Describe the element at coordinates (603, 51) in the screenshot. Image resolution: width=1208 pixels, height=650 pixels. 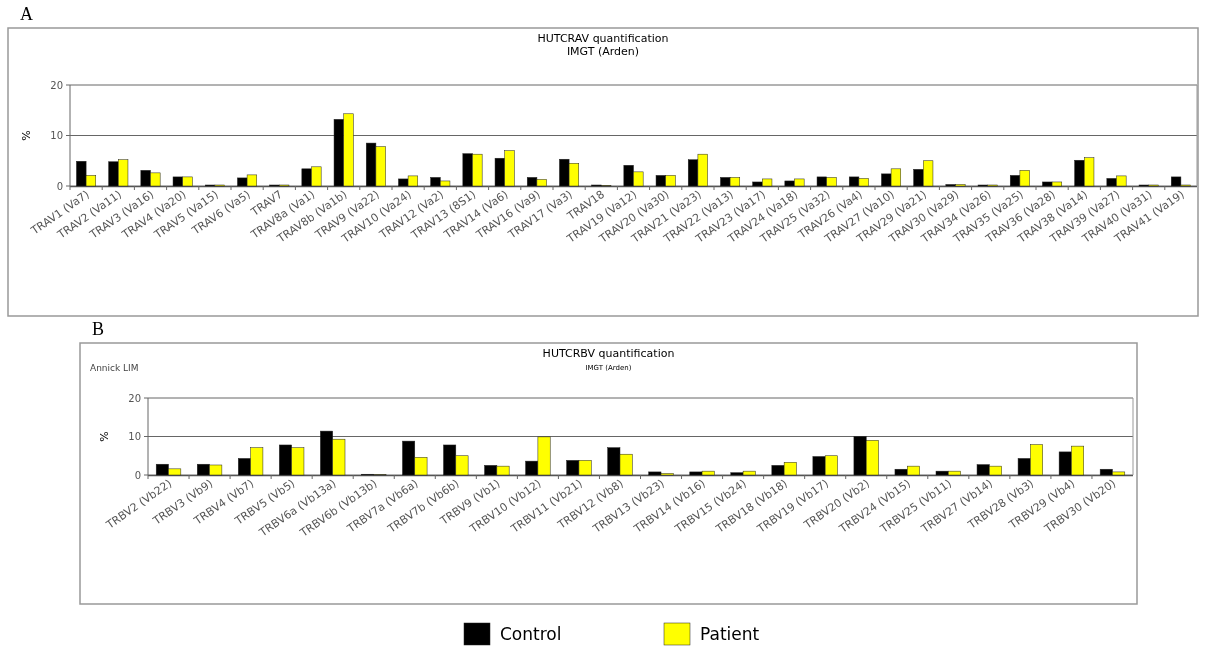
I see `chart-subtitle: IMGT (Arden)` at that location.